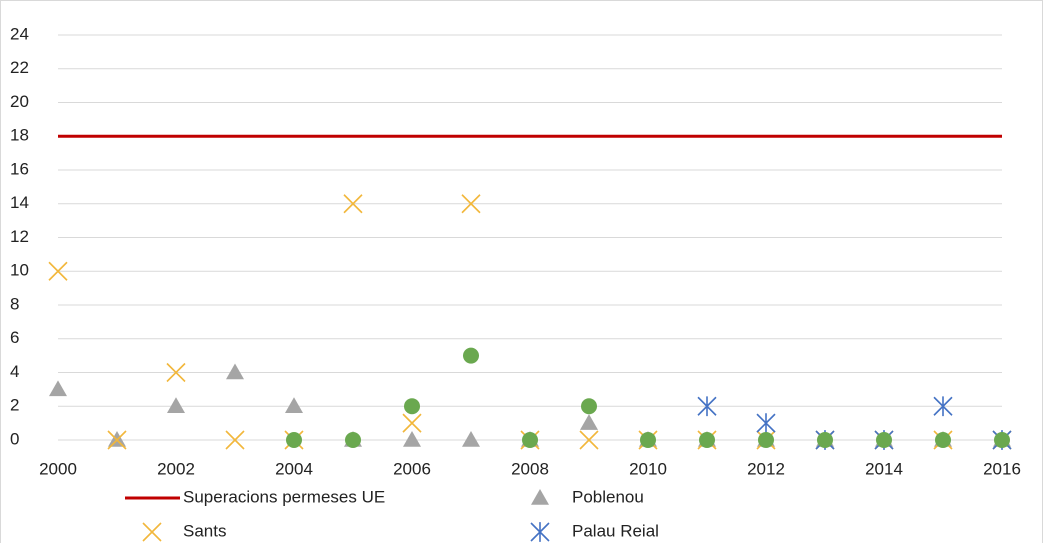  Describe the element at coordinates (14, 303) in the screenshot. I see `y-tick-label: 8` at that location.